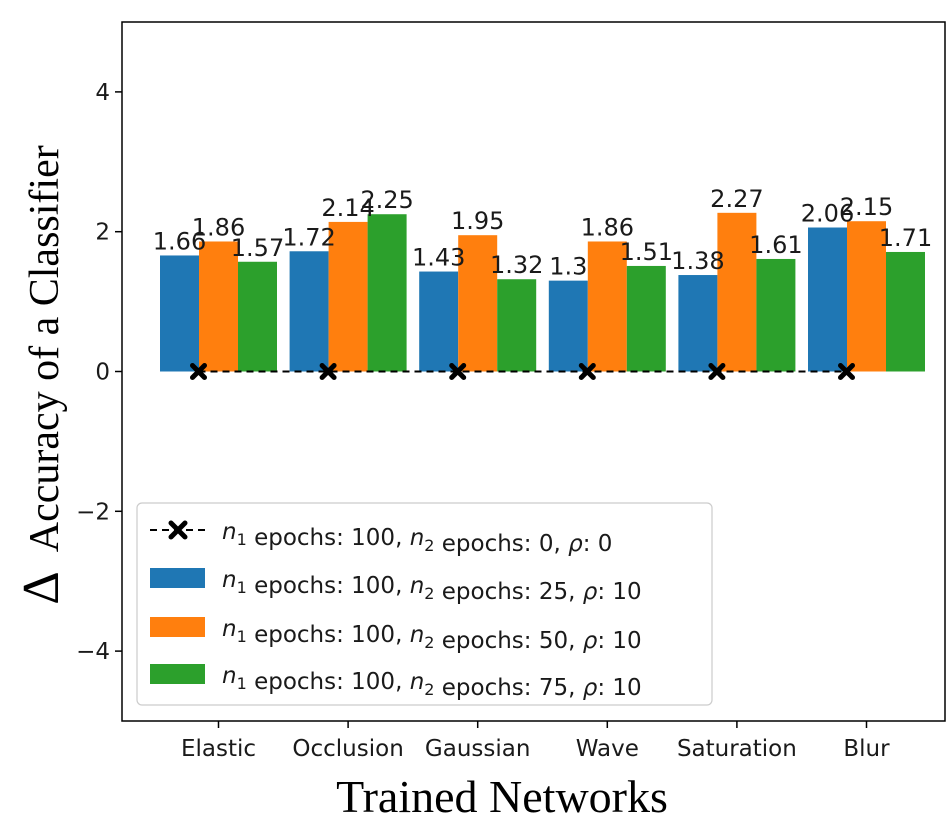 Image resolution: width=952 pixels, height=828 pixels. Describe the element at coordinates (308, 237) in the screenshot. I see `bar-value-label: 1.72` at that location.